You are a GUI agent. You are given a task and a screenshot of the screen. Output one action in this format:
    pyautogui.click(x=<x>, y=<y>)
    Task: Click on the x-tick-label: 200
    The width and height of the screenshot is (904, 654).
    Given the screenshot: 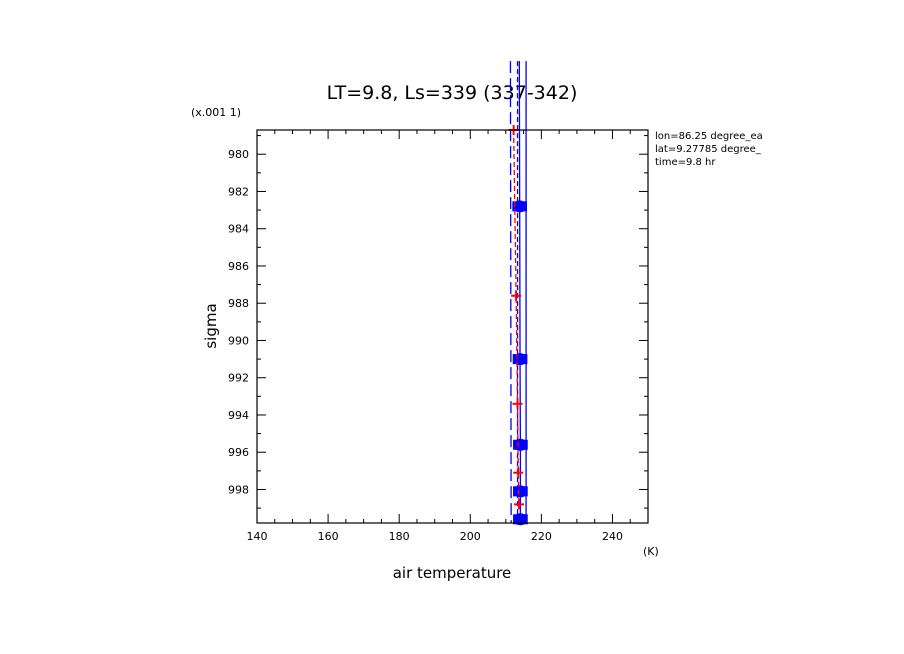 What is the action you would take?
    pyautogui.click(x=470, y=536)
    